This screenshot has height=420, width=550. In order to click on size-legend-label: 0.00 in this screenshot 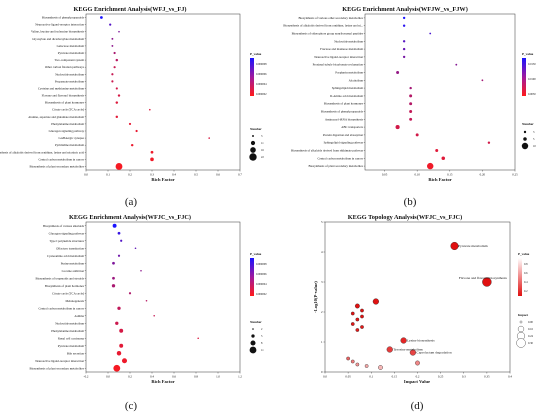, I will do `click(530, 322)`.